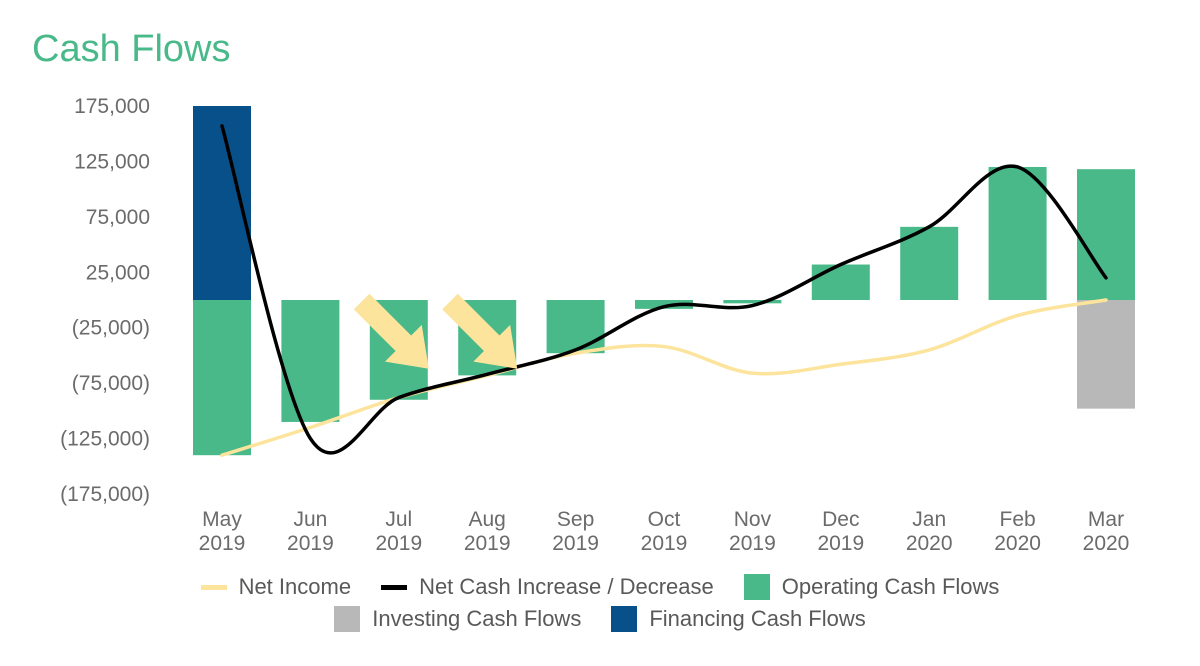 Image resolution: width=1200 pixels, height=666 pixels. I want to click on bar-investing-cash-flowsmar-2020, so click(1106, 354).